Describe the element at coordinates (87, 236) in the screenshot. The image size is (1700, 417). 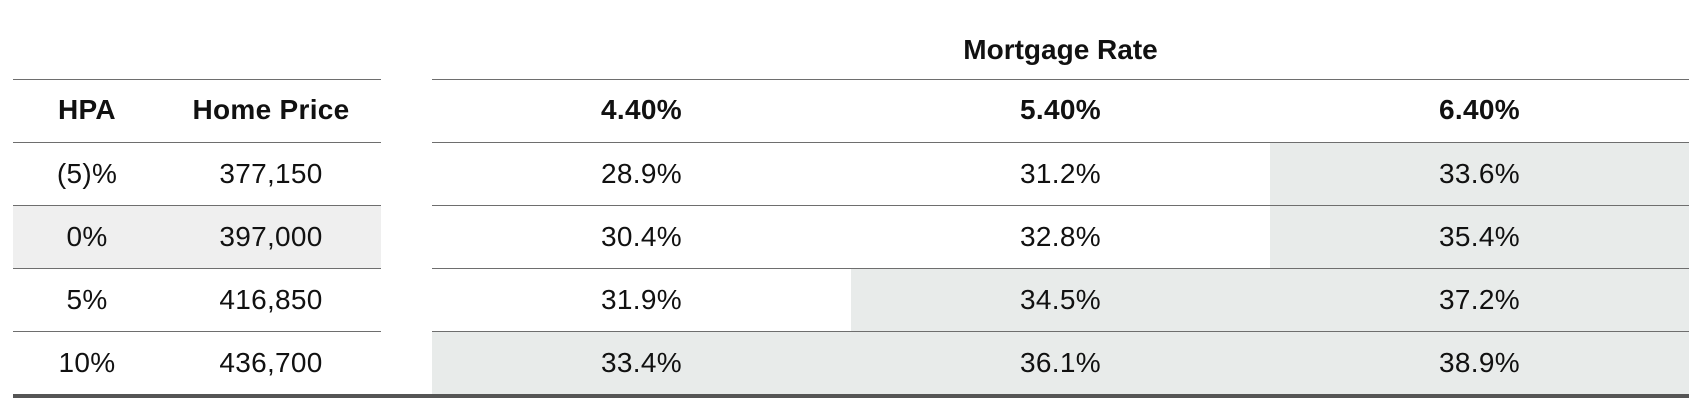
I see `hpa-cell: 0%` at that location.